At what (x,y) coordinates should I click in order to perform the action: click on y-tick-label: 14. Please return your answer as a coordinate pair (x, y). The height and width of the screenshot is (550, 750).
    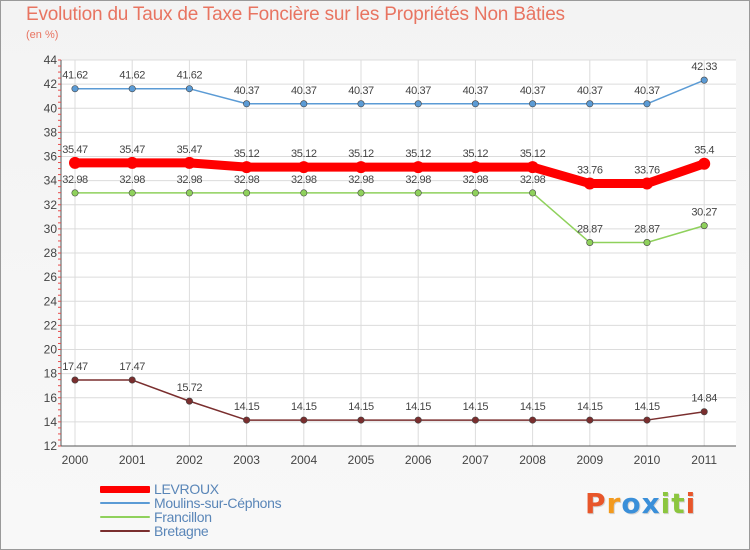
    Looking at the image, I should click on (51, 422).